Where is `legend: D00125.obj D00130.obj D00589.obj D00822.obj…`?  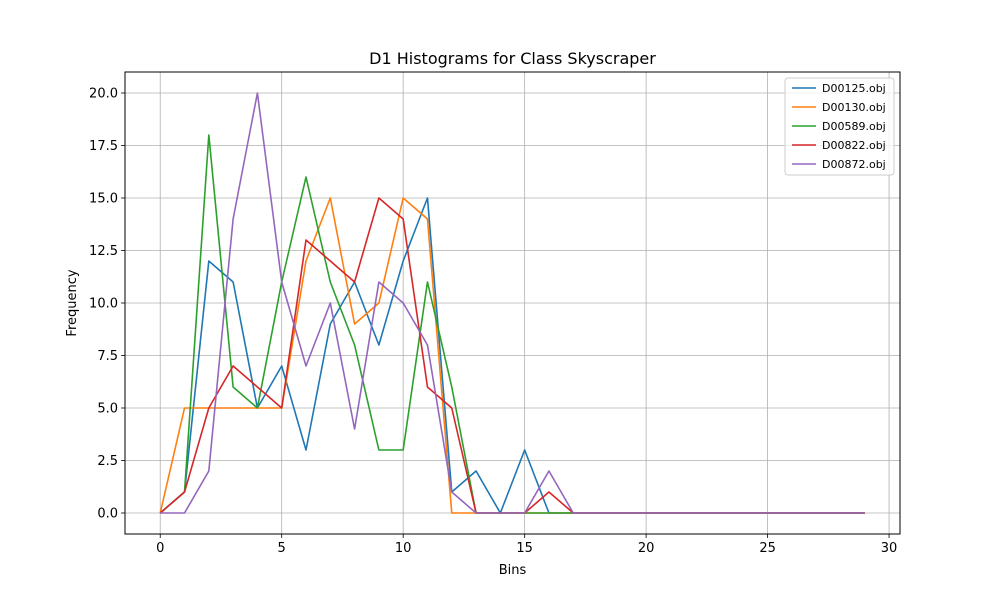 legend: D00125.obj D00130.obj D00589.obj D00822.obj… is located at coordinates (839, 126).